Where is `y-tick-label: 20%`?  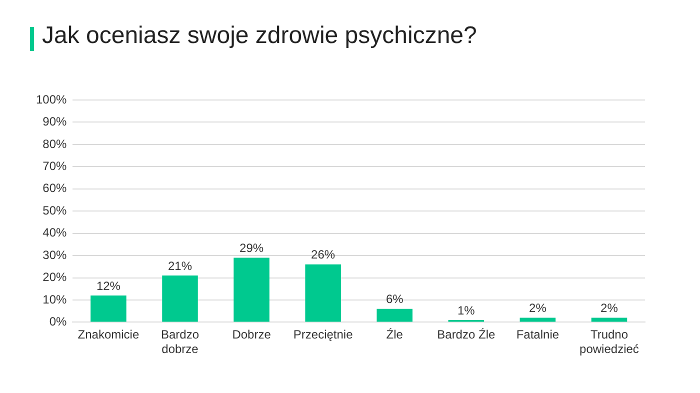
y-tick-label: 20% is located at coordinates (55, 277).